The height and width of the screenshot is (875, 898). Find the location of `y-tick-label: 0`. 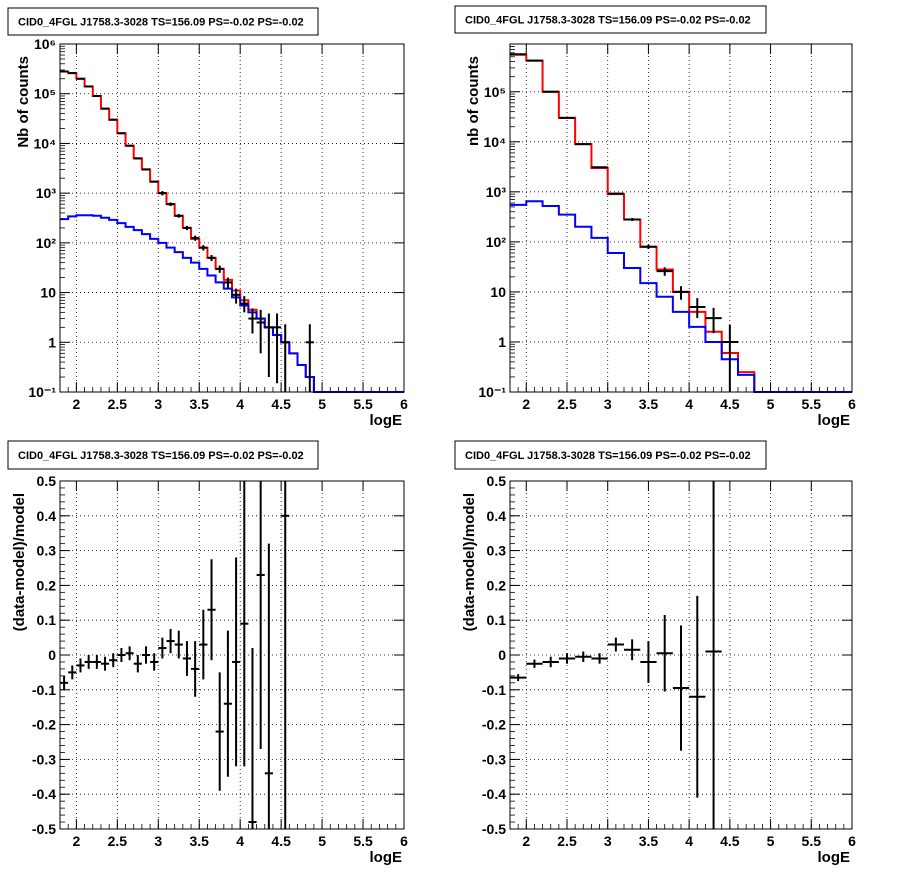

y-tick-label: 0 is located at coordinates (502, 655).